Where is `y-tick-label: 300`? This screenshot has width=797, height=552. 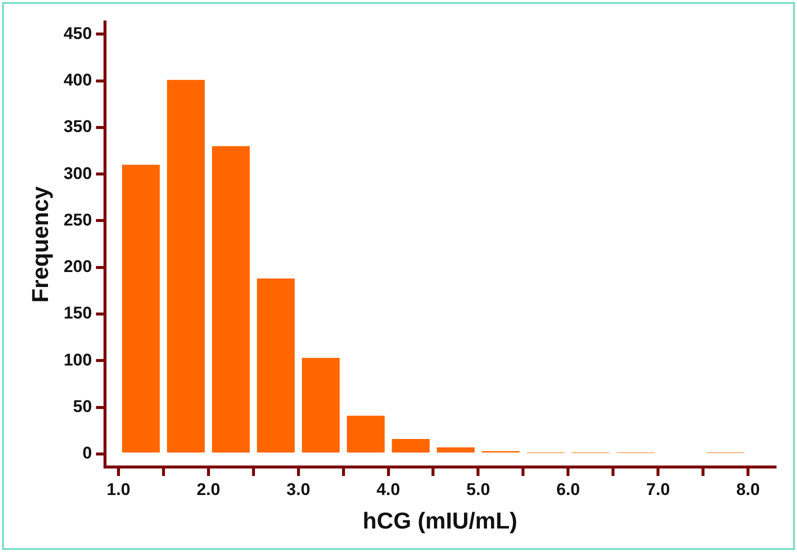
y-tick-label: 300 is located at coordinates (78, 173).